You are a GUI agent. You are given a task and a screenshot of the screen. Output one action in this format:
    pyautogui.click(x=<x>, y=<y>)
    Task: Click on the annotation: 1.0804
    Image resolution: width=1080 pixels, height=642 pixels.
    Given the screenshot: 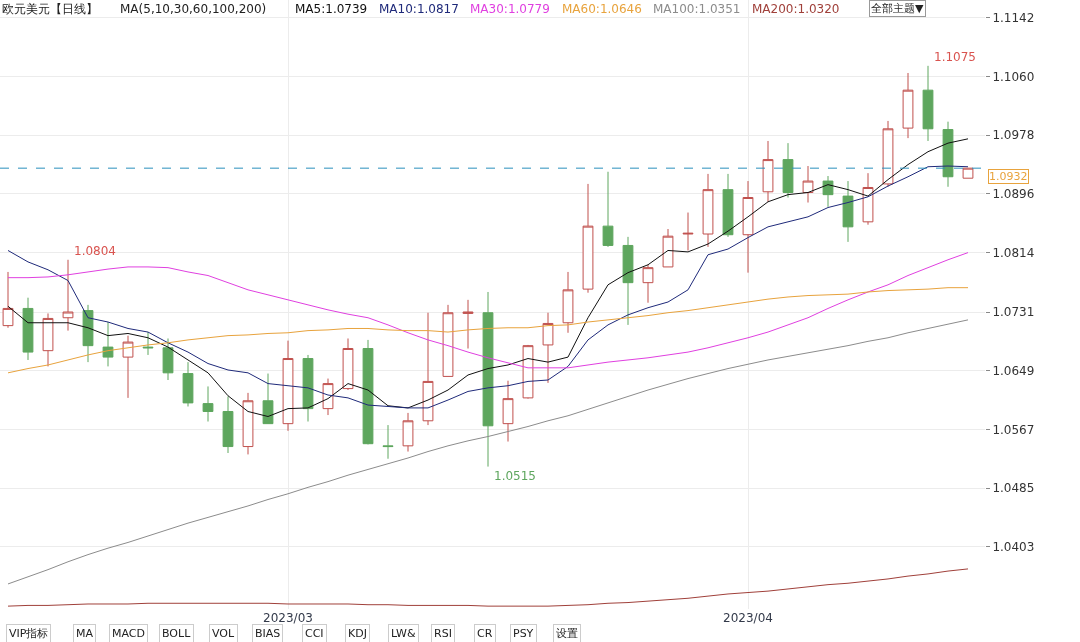 What is the action you would take?
    pyautogui.click(x=95, y=251)
    